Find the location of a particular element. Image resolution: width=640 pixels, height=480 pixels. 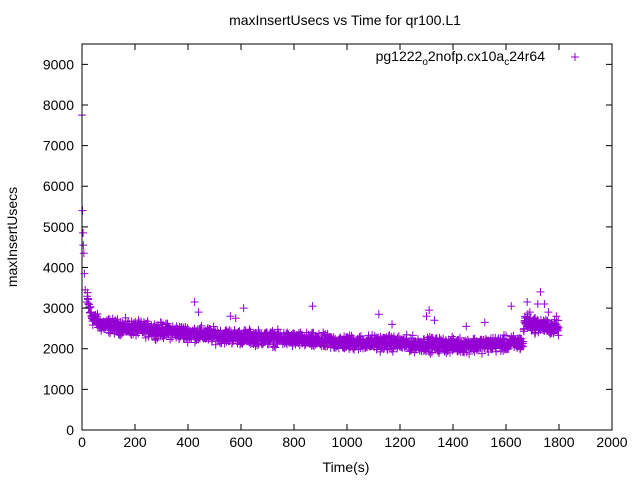

x-tick-label: 0 is located at coordinates (82, 442).